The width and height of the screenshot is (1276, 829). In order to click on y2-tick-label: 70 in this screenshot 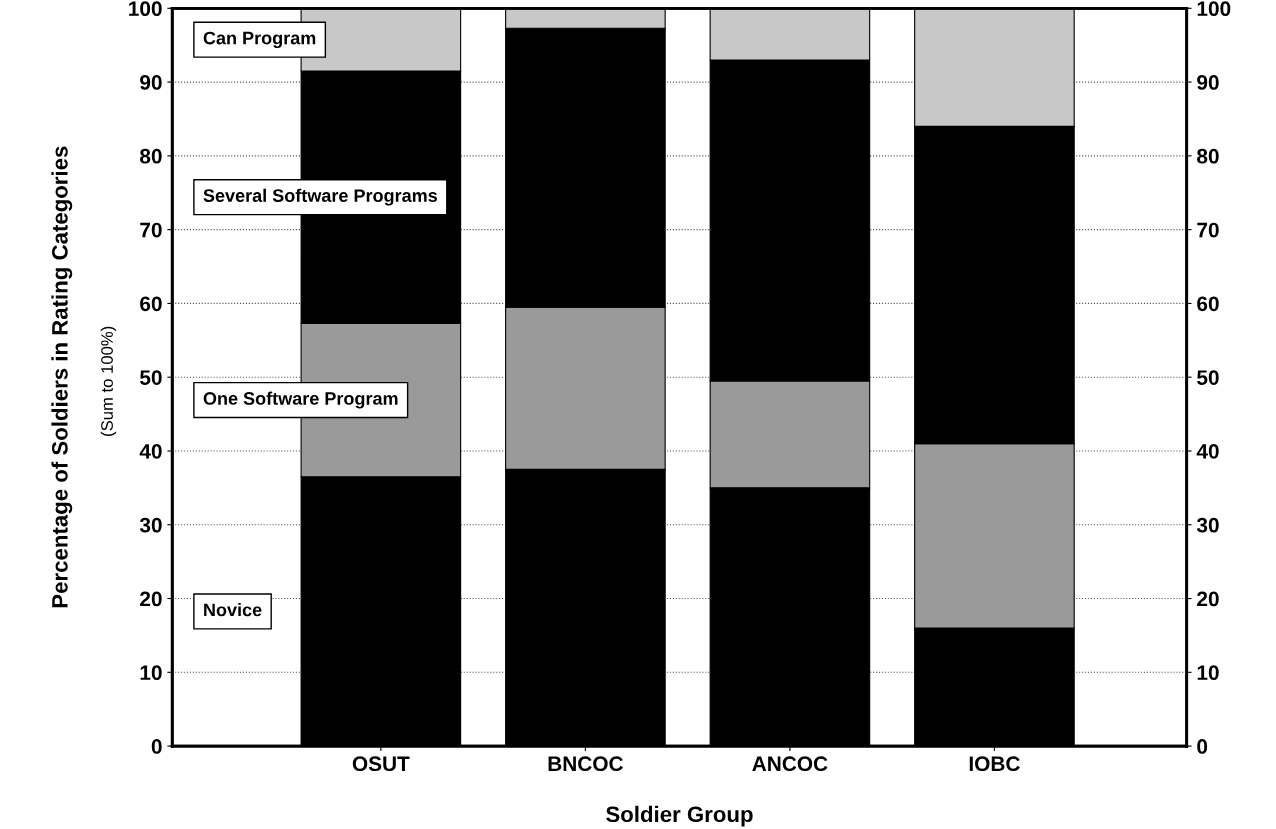, I will do `click(1208, 230)`.